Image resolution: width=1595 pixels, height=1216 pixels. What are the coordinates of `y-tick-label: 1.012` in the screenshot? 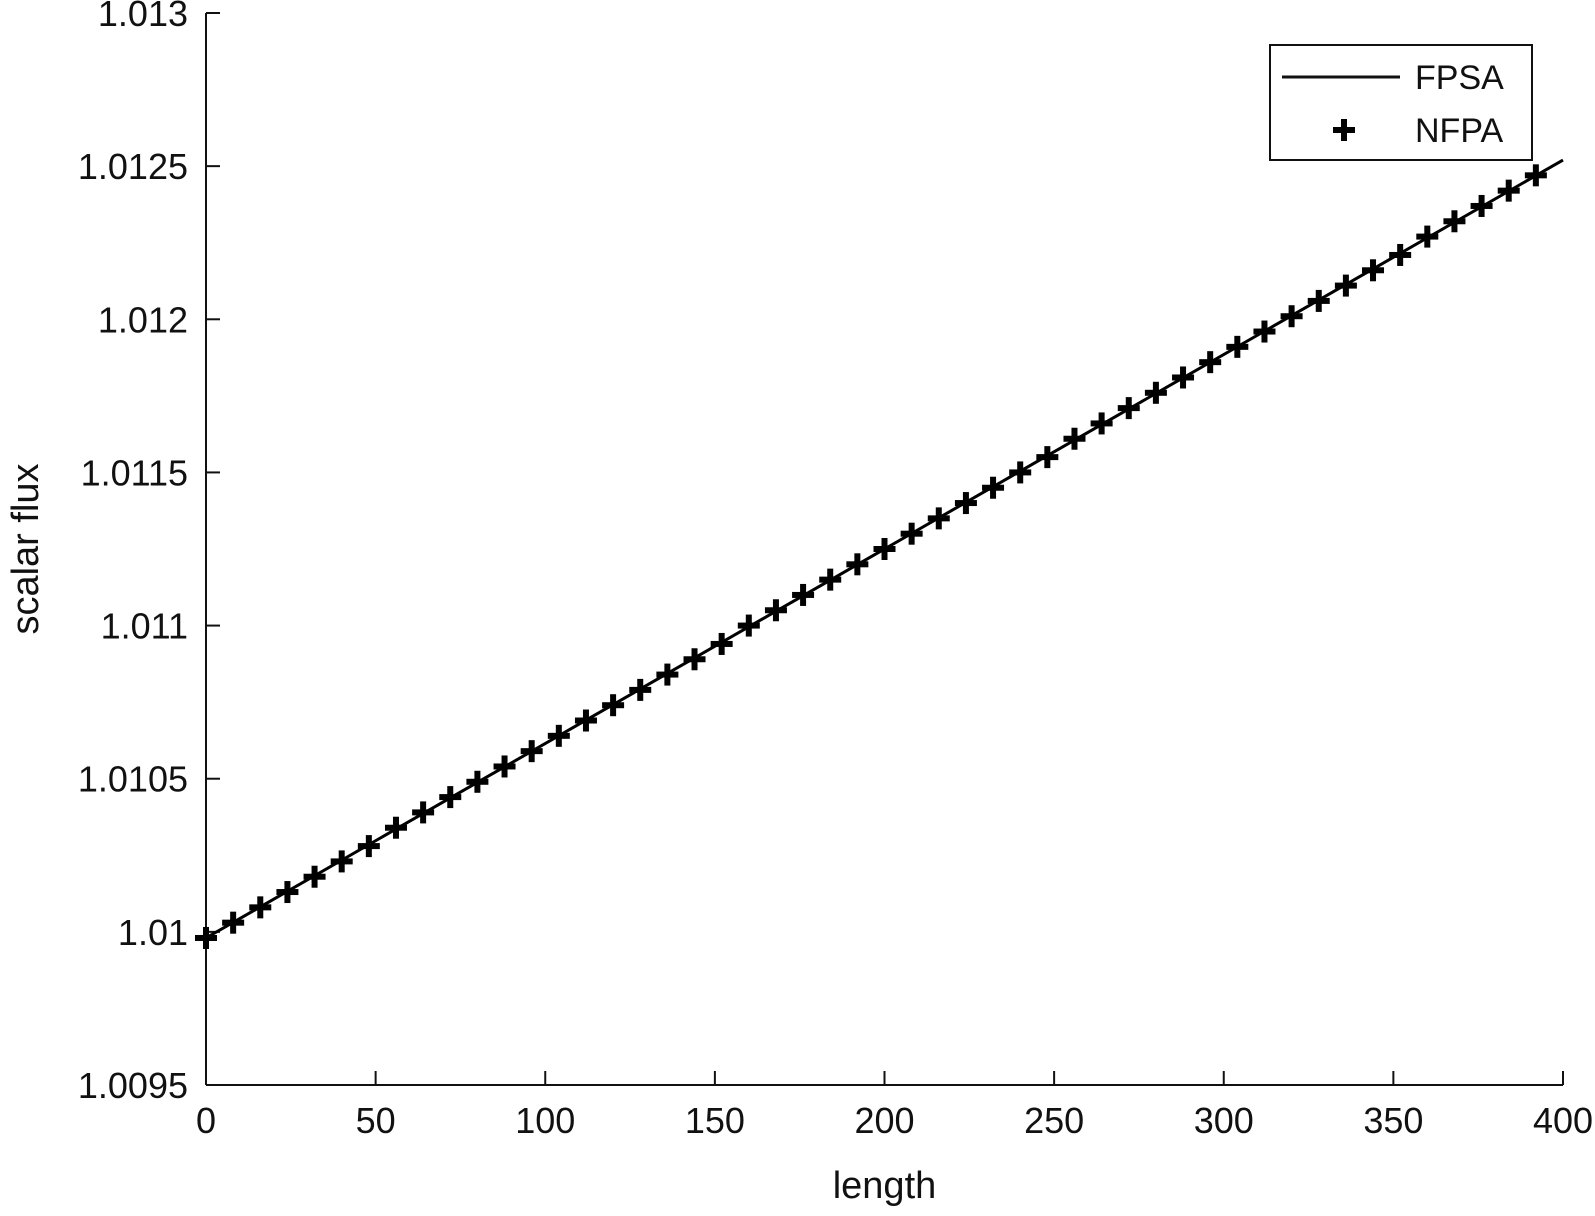 It's located at (143, 319).